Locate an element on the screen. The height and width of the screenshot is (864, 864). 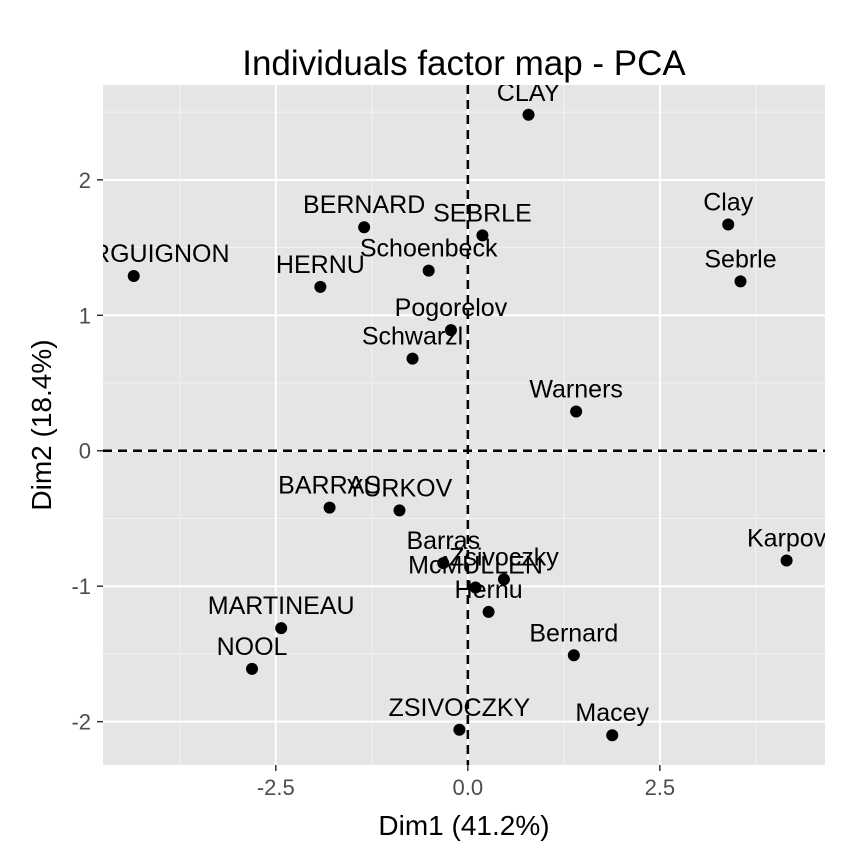
point-label: Schwarzl is located at coordinates (412, 337).